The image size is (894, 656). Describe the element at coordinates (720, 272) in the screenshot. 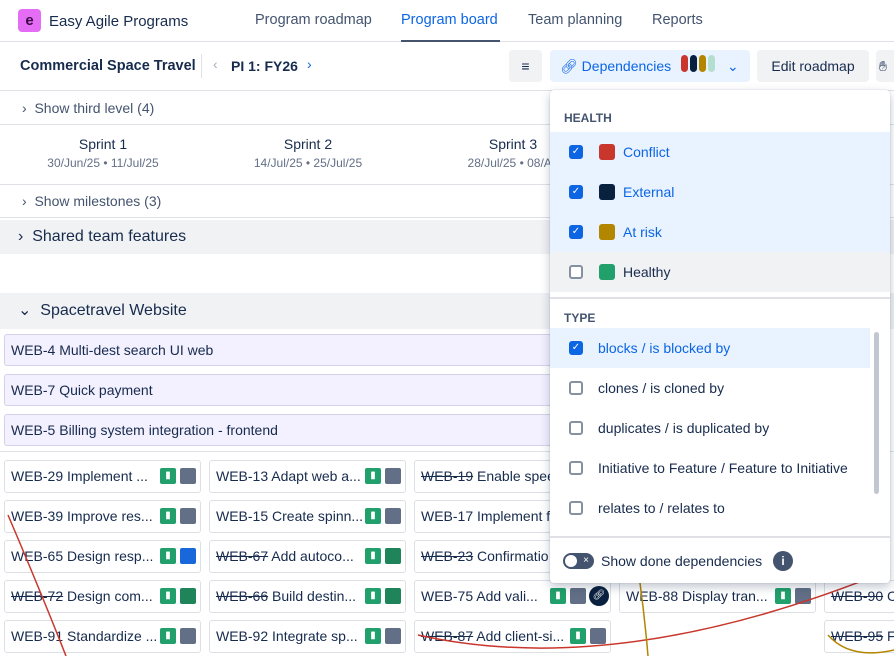

I see `health-option-healthy: Healthy` at that location.